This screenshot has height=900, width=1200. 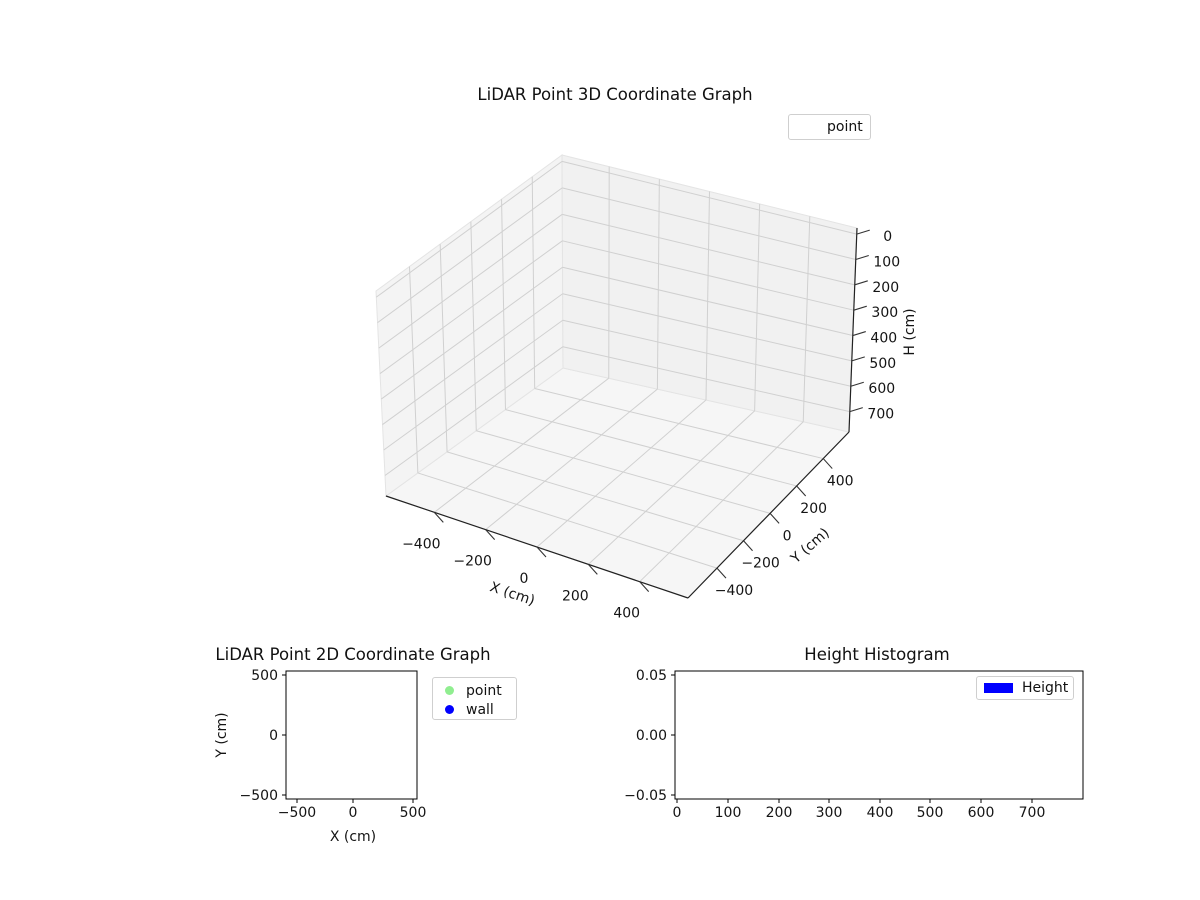 What do you see at coordinates (779, 813) in the screenshot?
I see `histogram-axes-x-tick-label: 200` at bounding box center [779, 813].